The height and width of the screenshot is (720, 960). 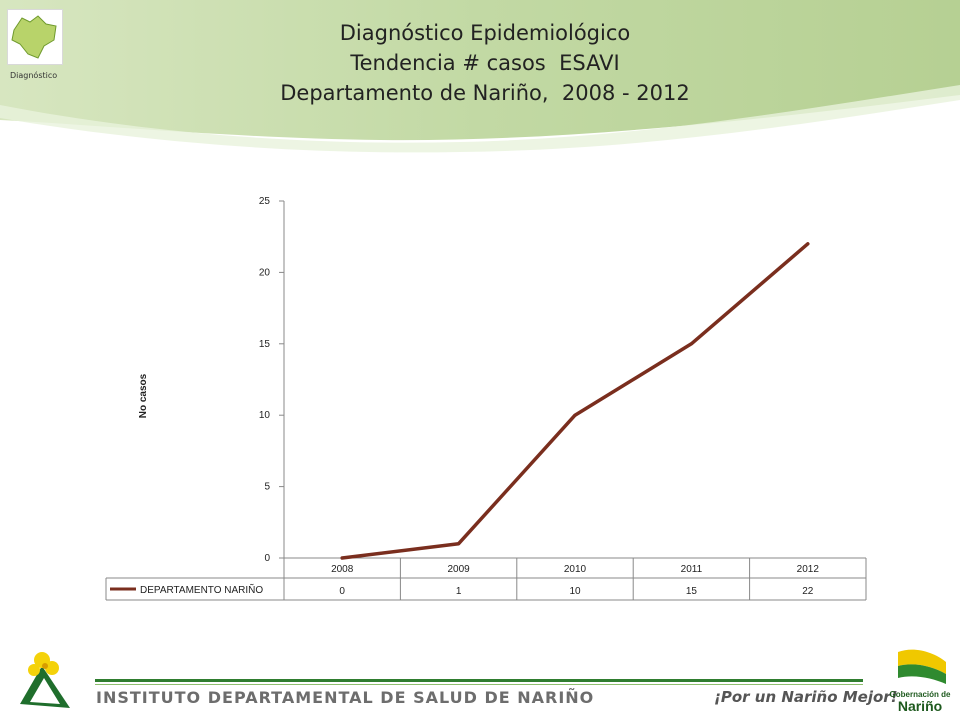 I want to click on x-category-label: 2009, so click(x=458, y=569).